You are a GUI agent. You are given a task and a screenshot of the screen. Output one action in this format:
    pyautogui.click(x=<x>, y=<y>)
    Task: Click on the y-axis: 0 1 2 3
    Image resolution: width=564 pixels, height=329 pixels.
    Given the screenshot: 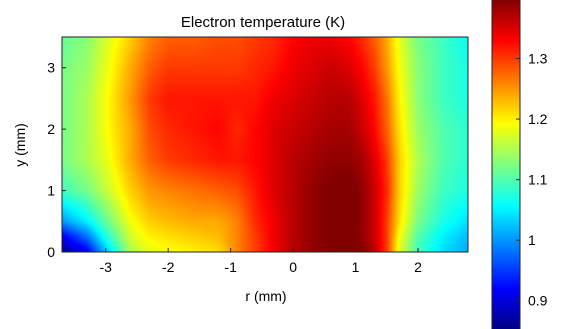 What is the action you would take?
    pyautogui.click(x=56, y=160)
    